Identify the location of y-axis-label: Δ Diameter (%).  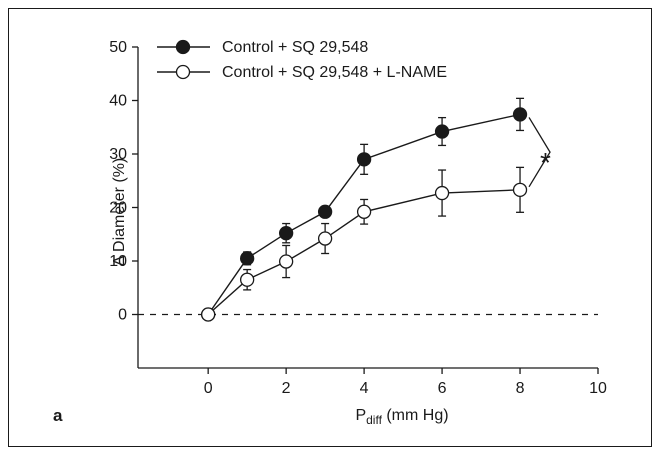
(119, 212).